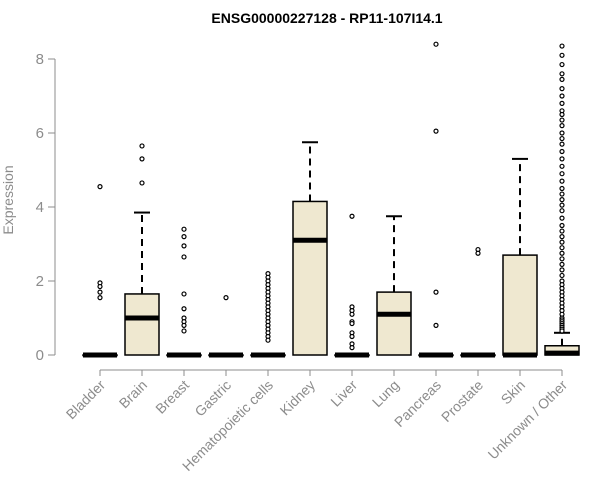  What do you see at coordinates (528, 420) in the screenshot?
I see `x-tick-label: Unknown / Other` at bounding box center [528, 420].